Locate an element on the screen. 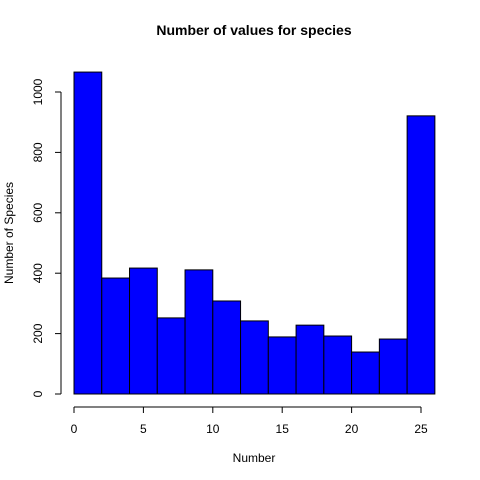  x-tick-label: 10 is located at coordinates (213, 429).